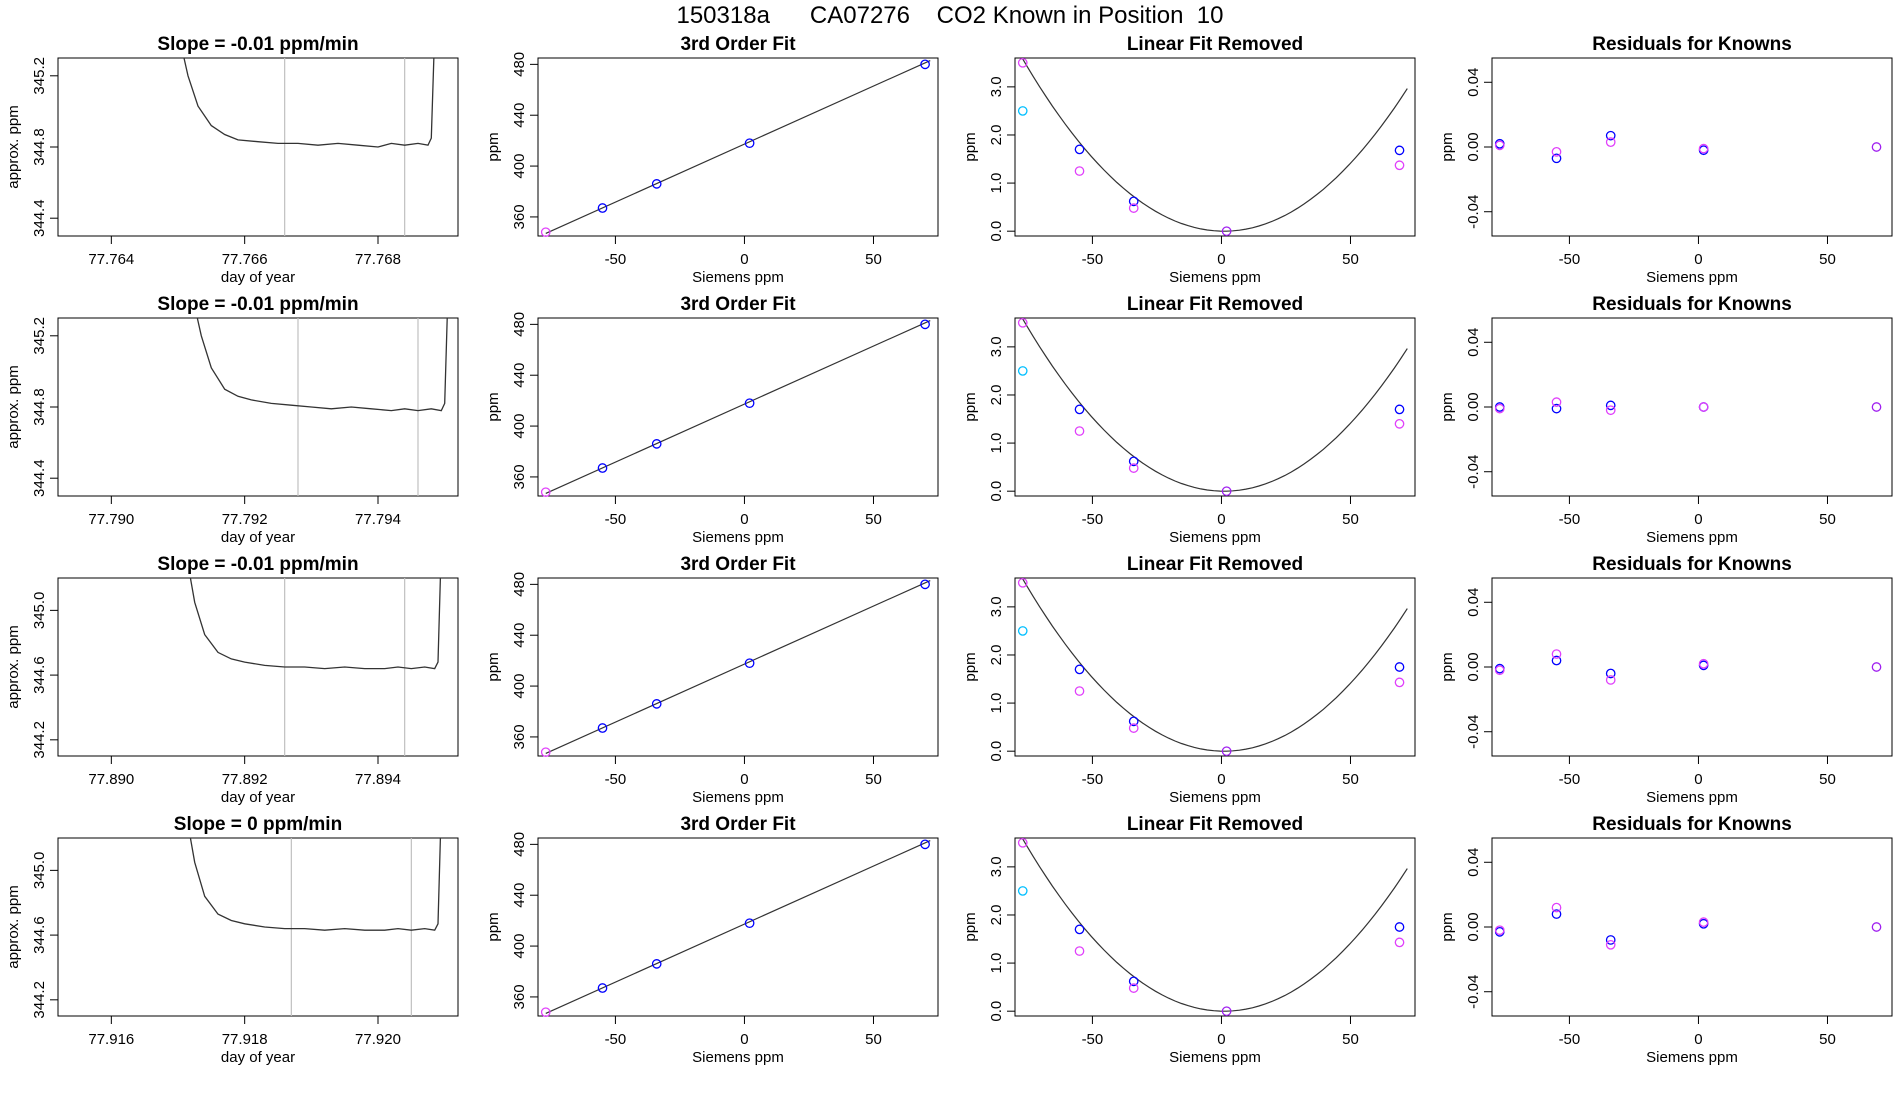 Image resolution: width=1900 pixels, height=1100 pixels. What do you see at coordinates (1473, 602) in the screenshot?
I see `y-tick-label: 0.04` at bounding box center [1473, 602].